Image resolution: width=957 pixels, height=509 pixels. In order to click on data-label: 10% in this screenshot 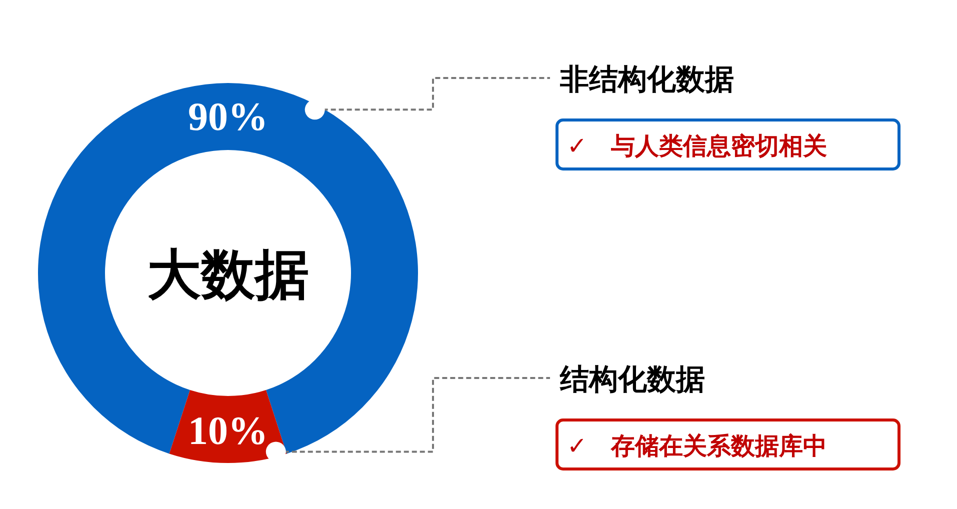, I will do `click(228, 430)`.